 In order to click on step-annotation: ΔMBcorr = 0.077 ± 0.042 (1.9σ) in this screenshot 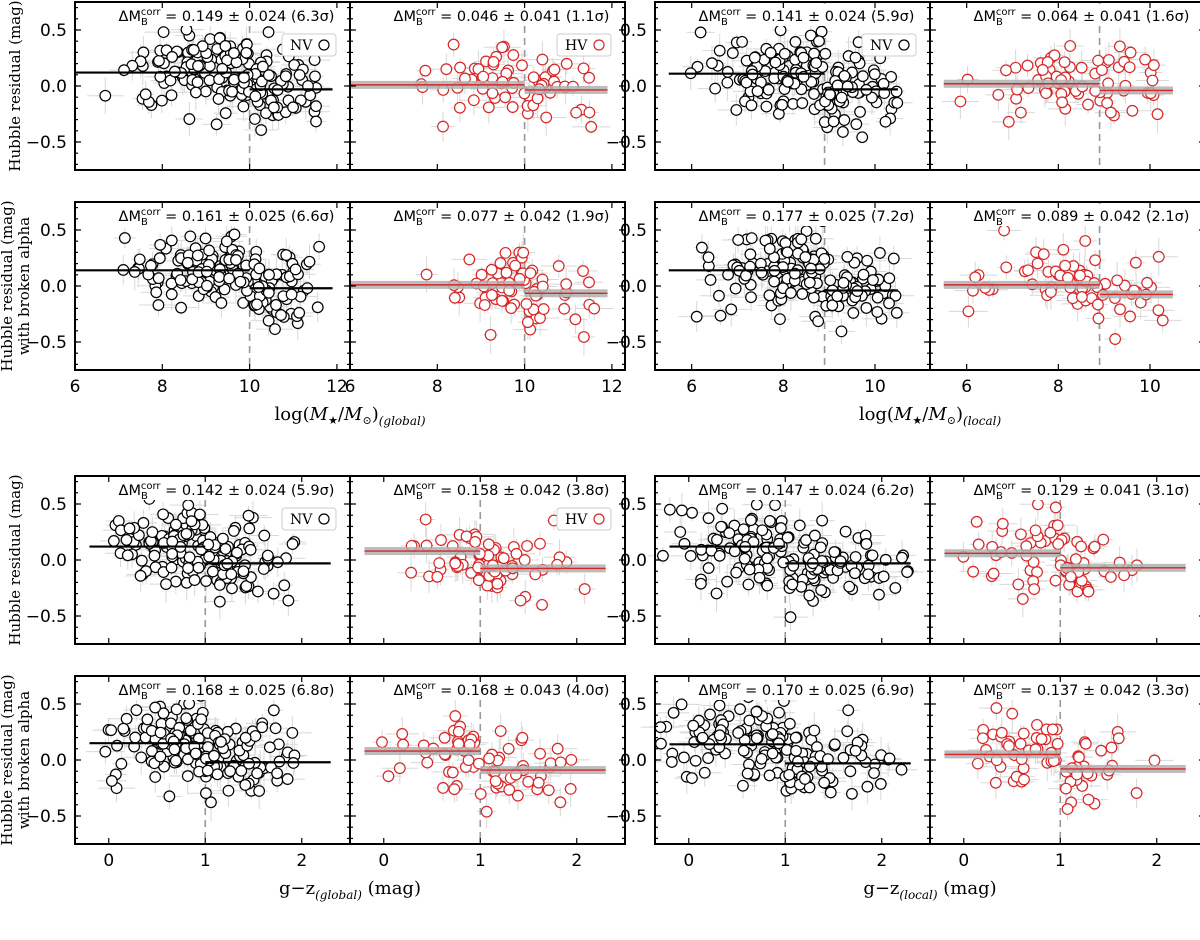, I will do `click(502, 217)`.